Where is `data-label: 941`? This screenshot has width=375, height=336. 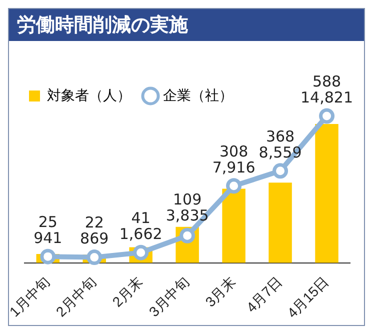
data-label: 941 is located at coordinates (48, 237).